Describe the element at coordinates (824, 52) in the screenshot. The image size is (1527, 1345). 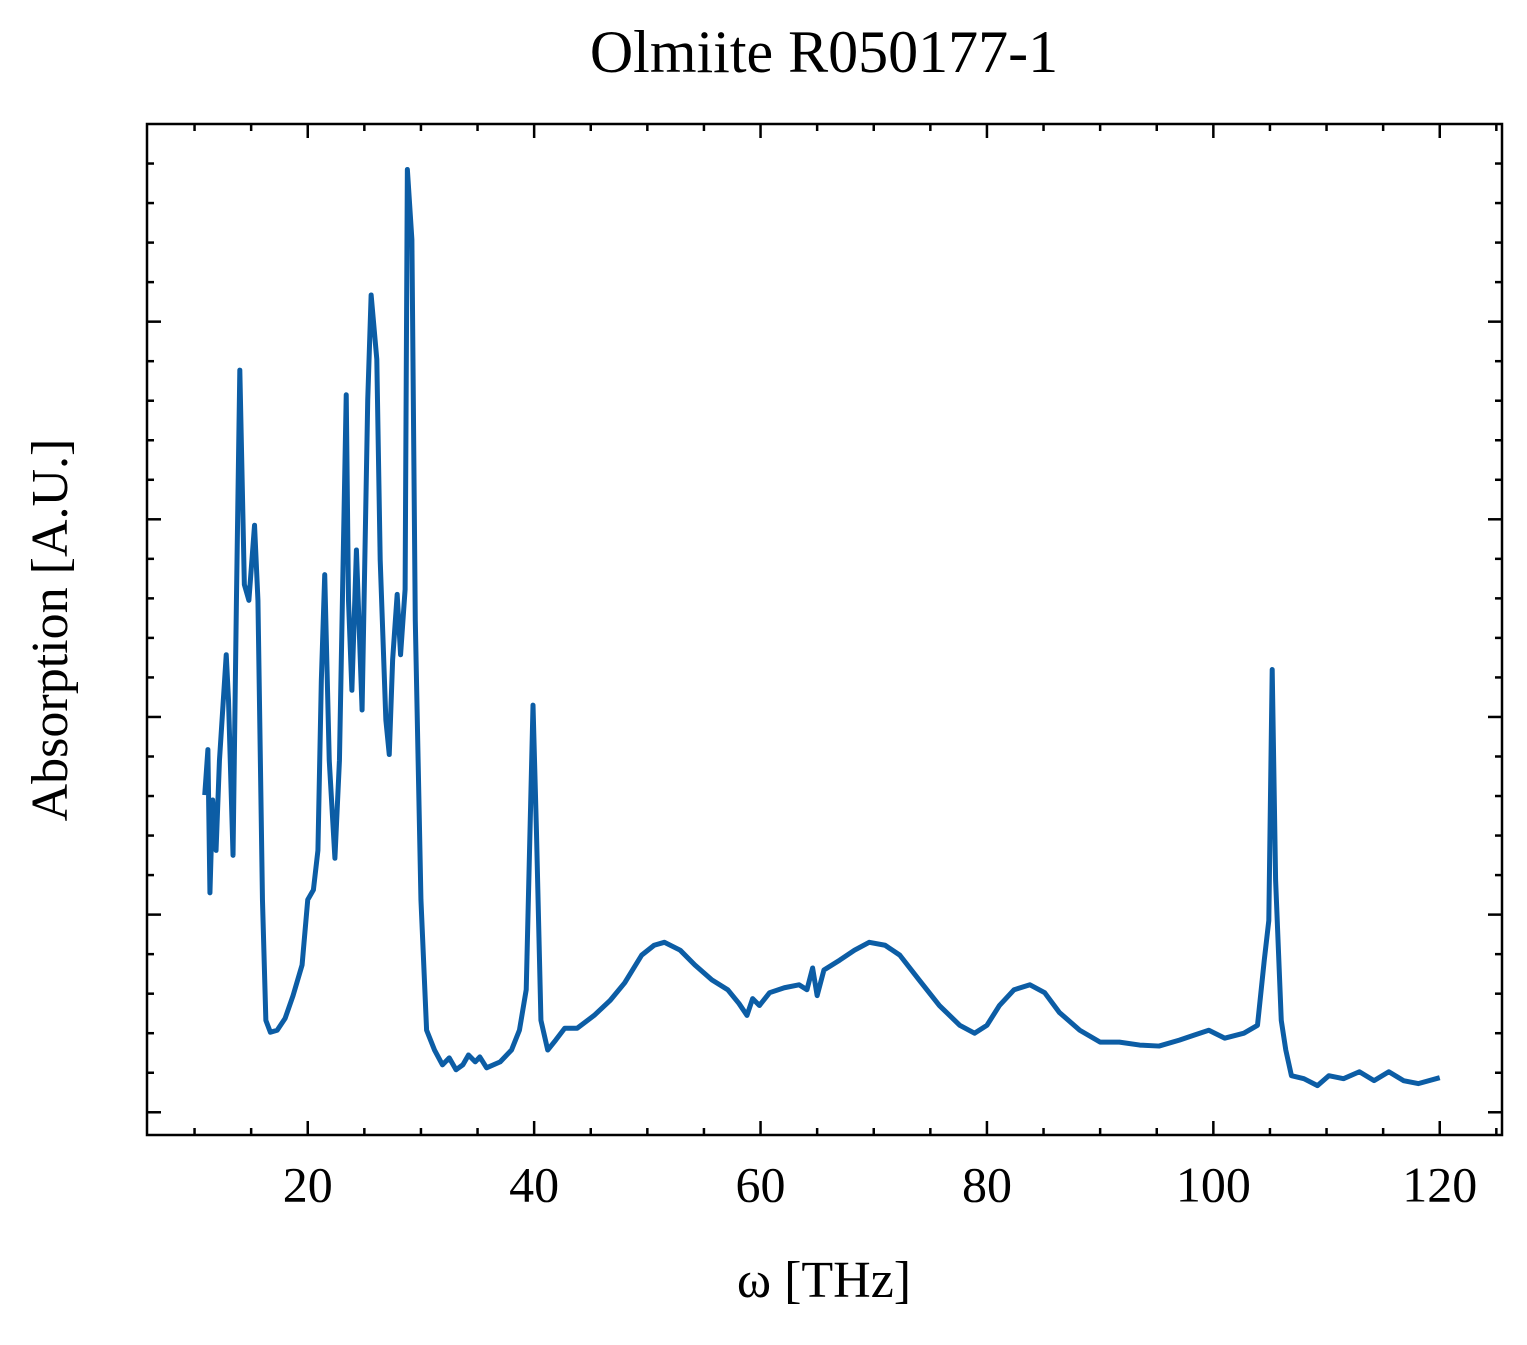
I see `chart-title: Olmiite R050177-1` at that location.